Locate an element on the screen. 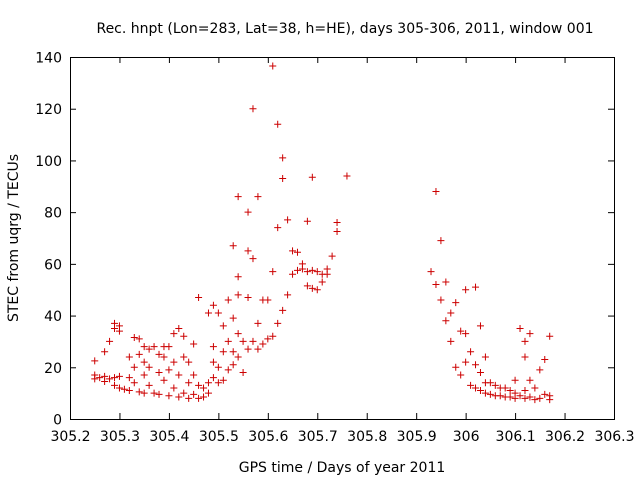 The image size is (640, 480). x-axis-label: GPS time / Days of year 2011 is located at coordinates (342, 468).